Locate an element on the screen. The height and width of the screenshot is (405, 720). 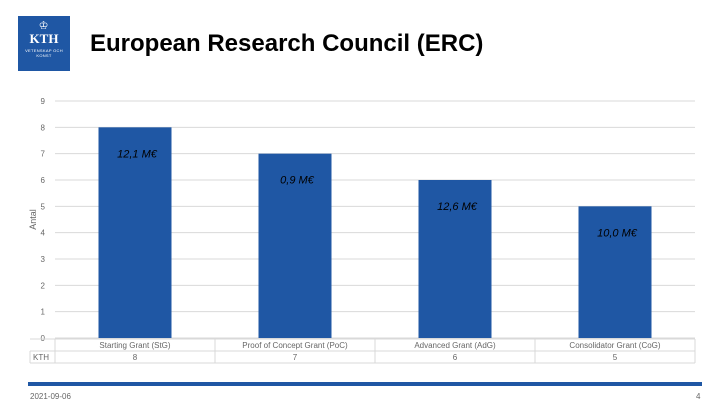
y-tick-label: 9 is located at coordinates (43, 101).